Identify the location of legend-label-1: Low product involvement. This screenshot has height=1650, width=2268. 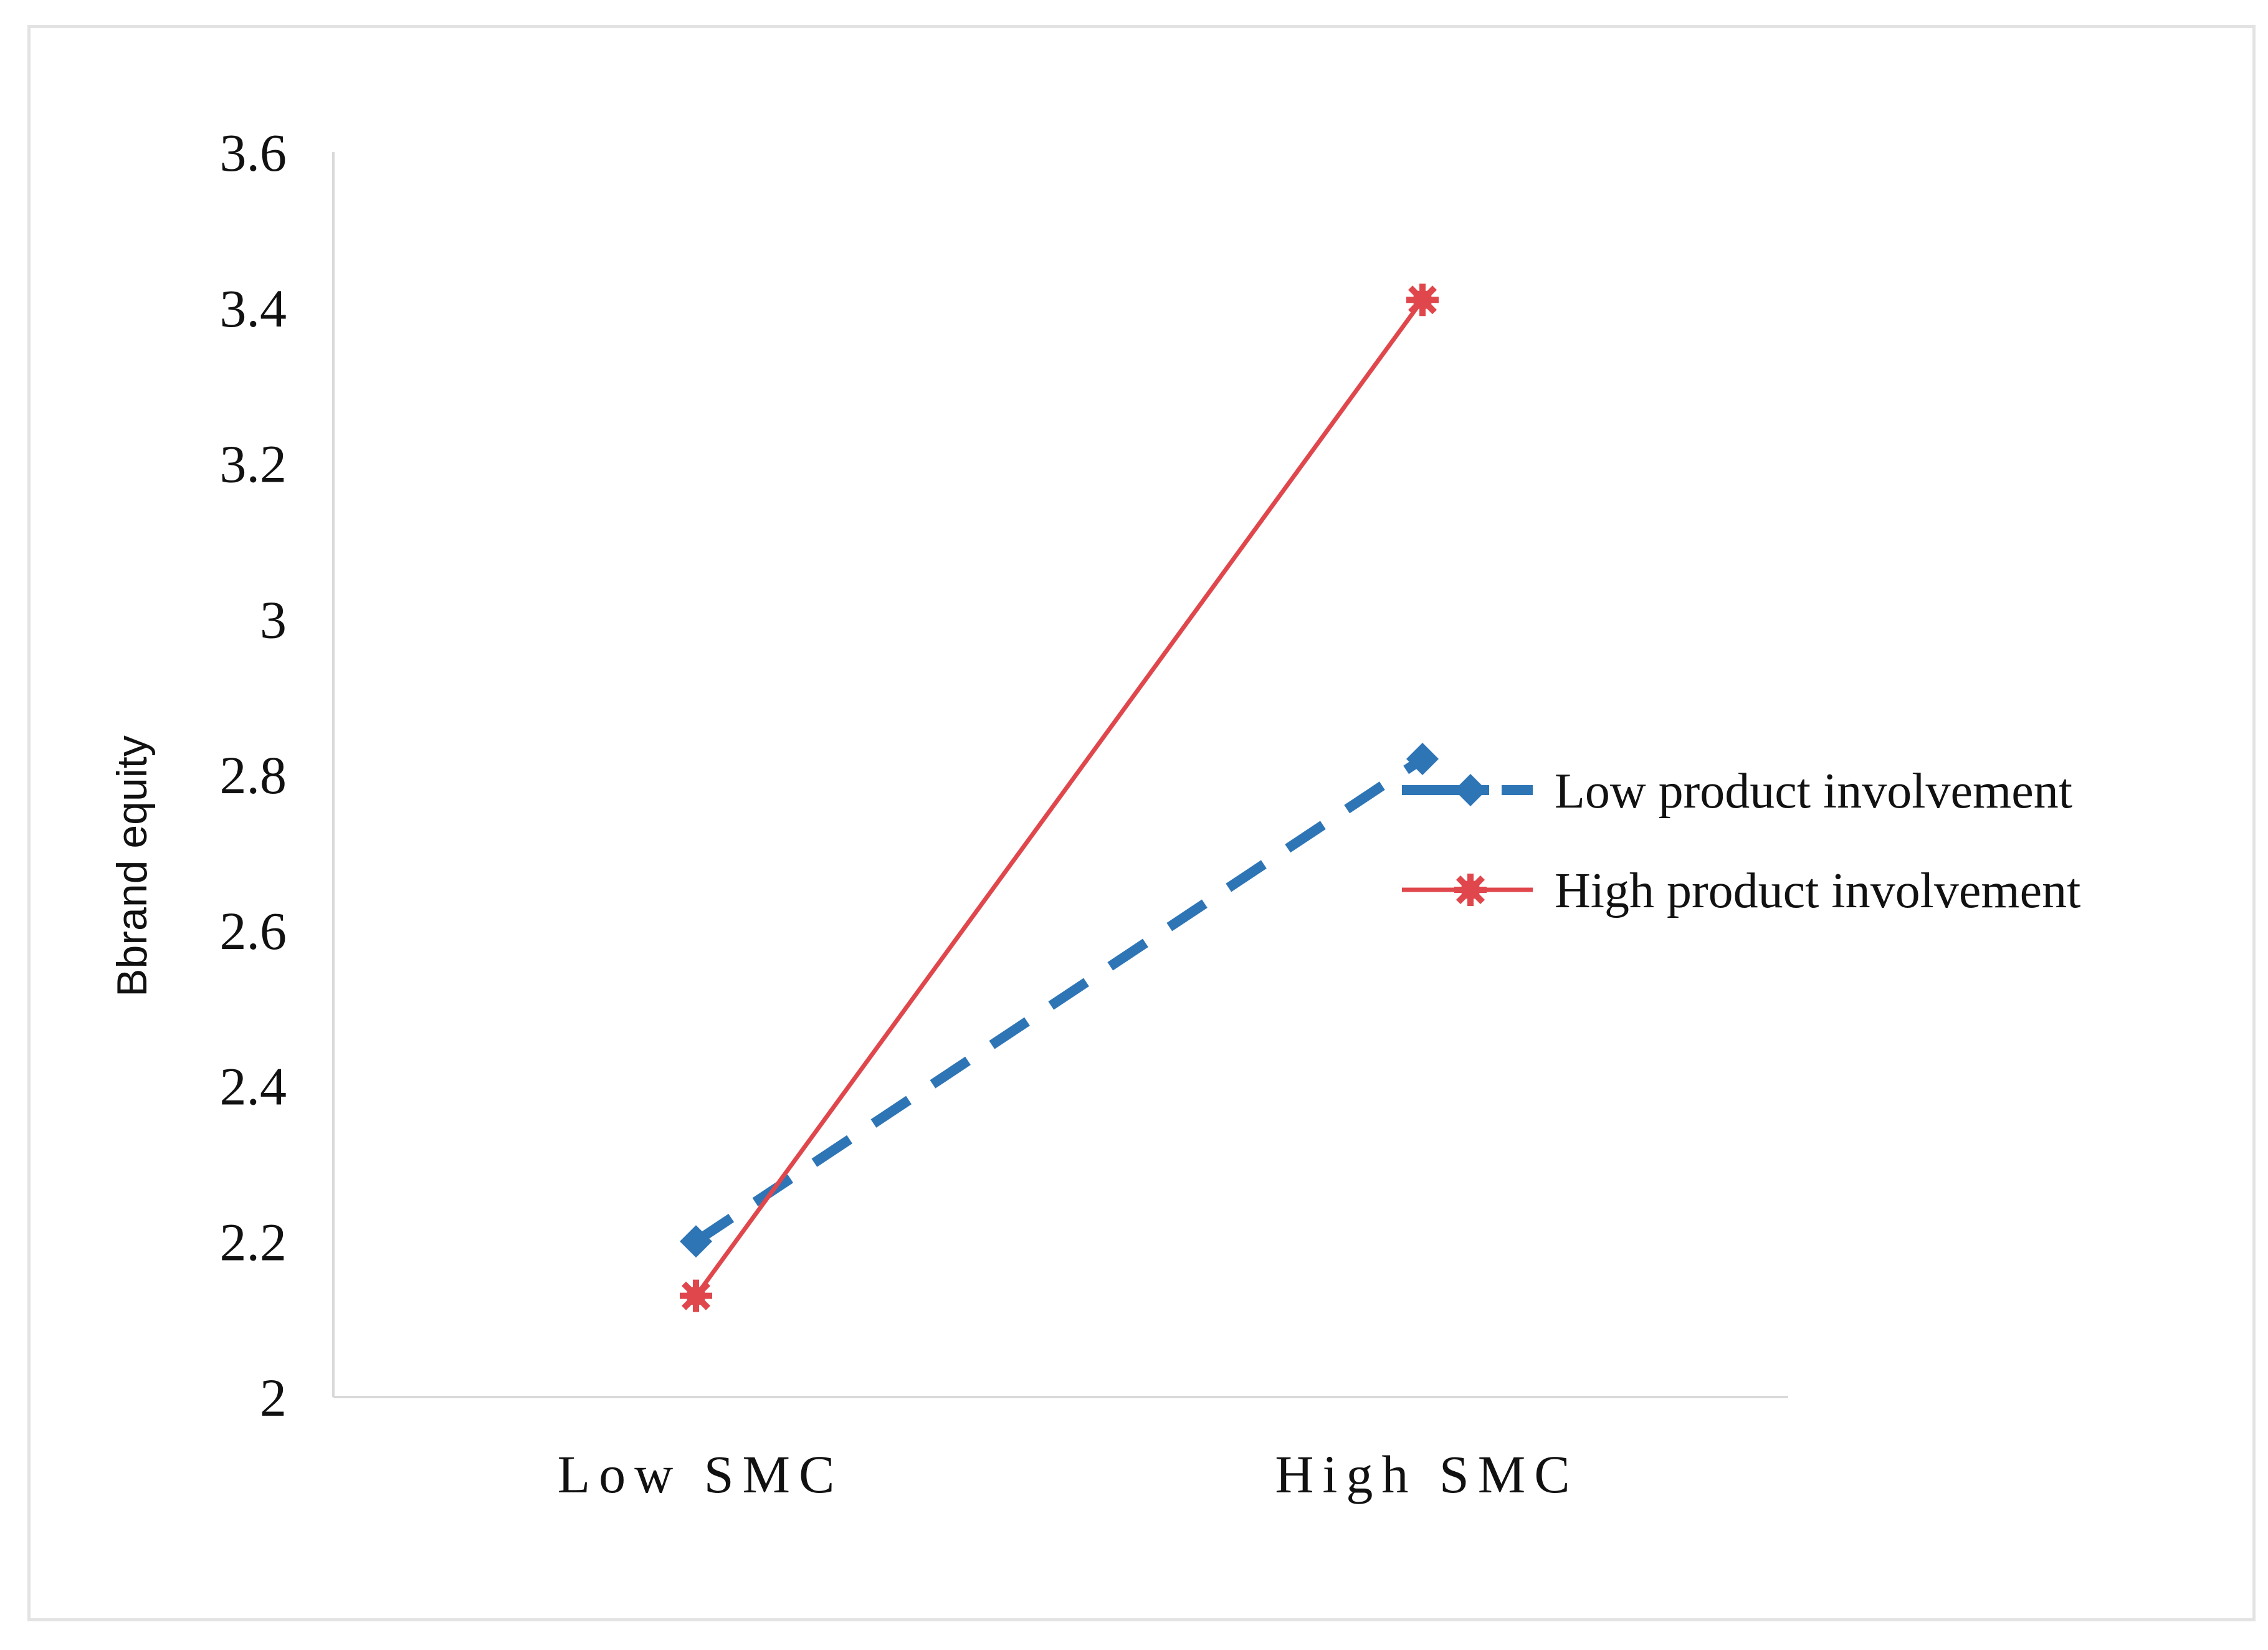
(1813, 791).